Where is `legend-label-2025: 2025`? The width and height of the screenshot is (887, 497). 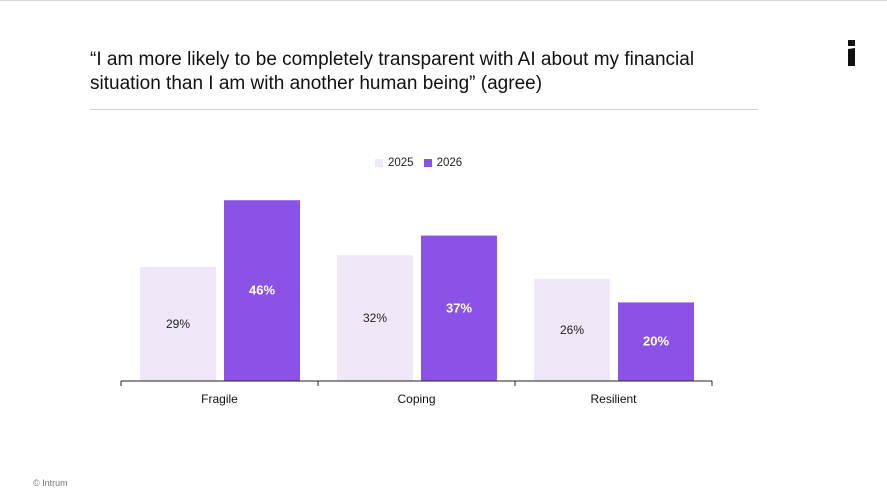
legend-label-2025: 2025 is located at coordinates (401, 163).